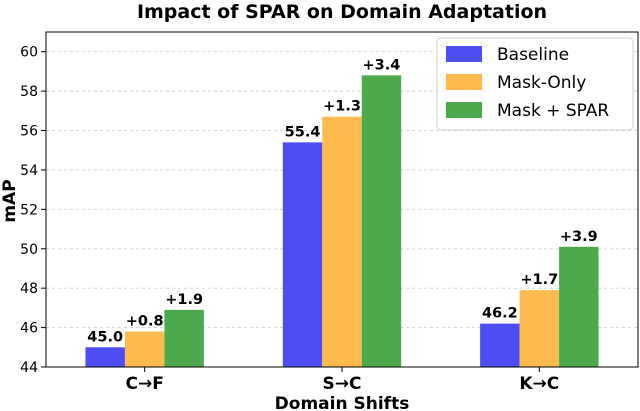 Image resolution: width=640 pixels, height=411 pixels. Describe the element at coordinates (533, 55) in the screenshot. I see `legend-label-baseline: Baseline` at that location.